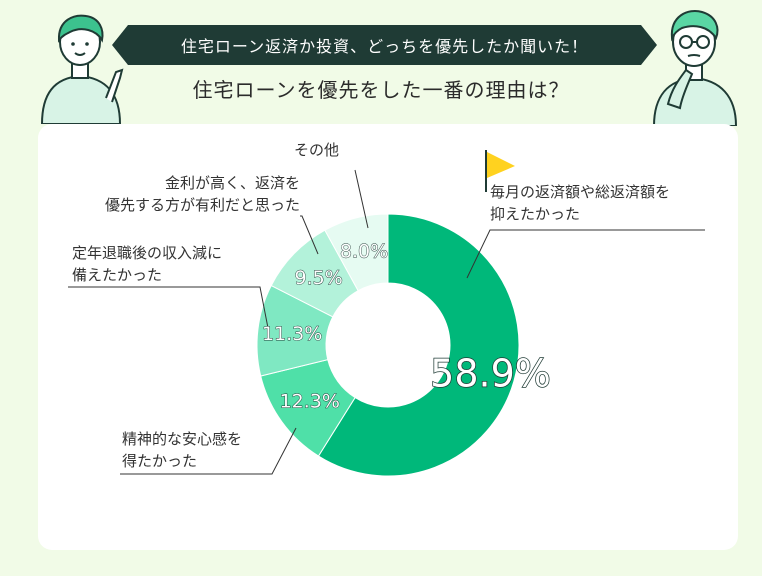 The width and height of the screenshot is (762, 576). What do you see at coordinates (310, 401) in the screenshot?
I see `value-label-1: 12.3%` at bounding box center [310, 401].